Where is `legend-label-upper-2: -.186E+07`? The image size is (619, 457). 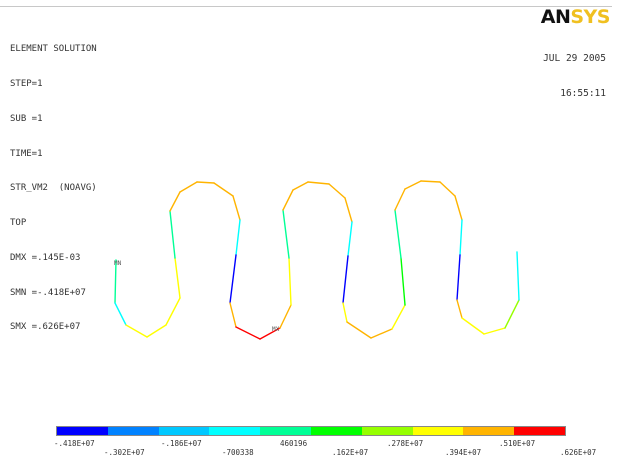
legend-label-upper-2: -.186E+07 is located at coordinates (181, 443).